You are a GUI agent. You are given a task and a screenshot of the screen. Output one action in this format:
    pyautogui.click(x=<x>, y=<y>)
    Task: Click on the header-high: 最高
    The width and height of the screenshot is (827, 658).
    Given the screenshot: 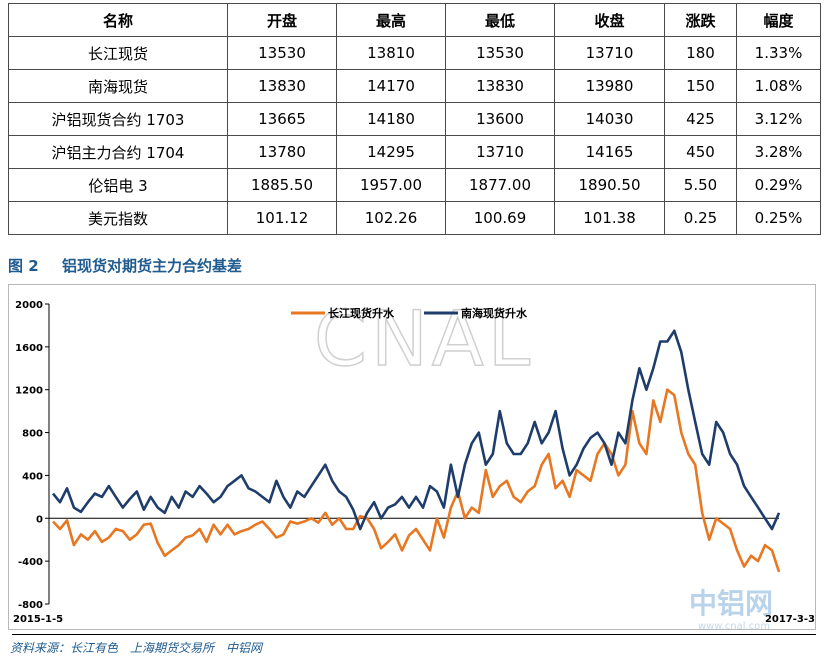 What is the action you would take?
    pyautogui.click(x=391, y=20)
    